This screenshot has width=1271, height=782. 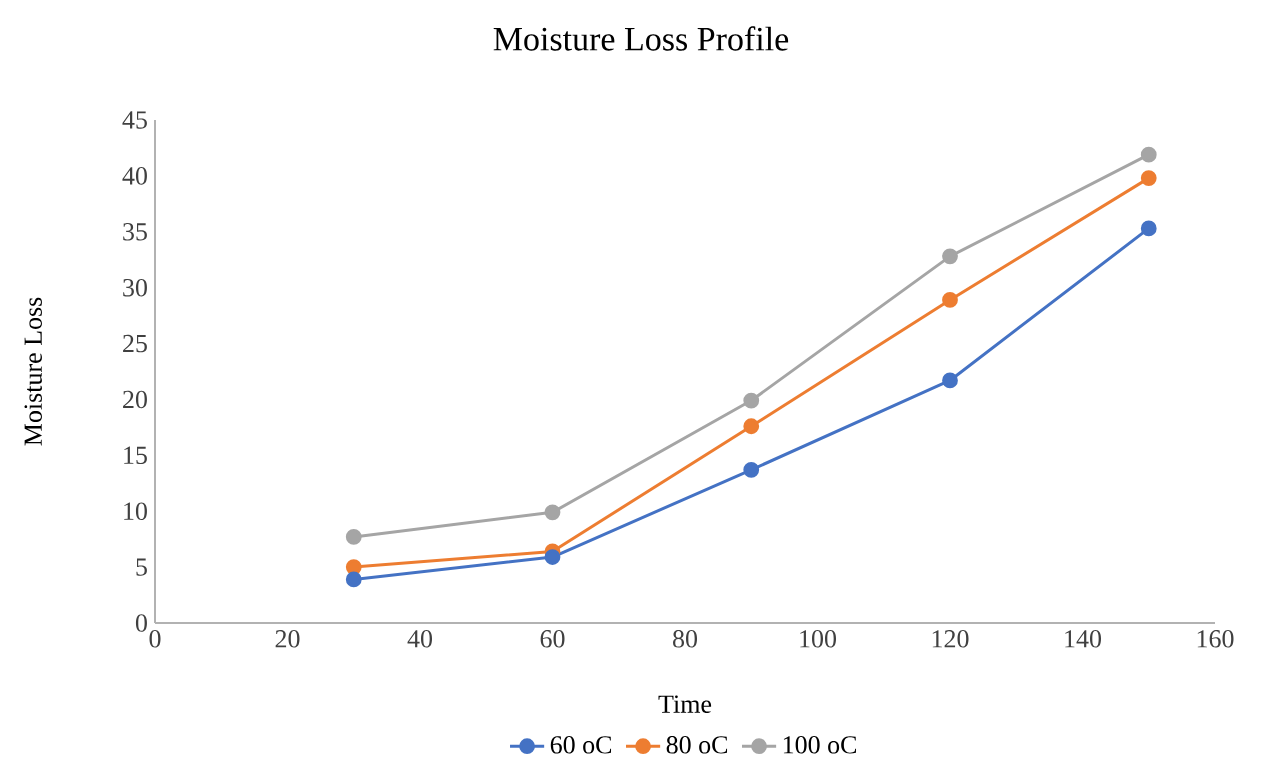 I want to click on y-tick-label: 35, so click(x=135, y=232).